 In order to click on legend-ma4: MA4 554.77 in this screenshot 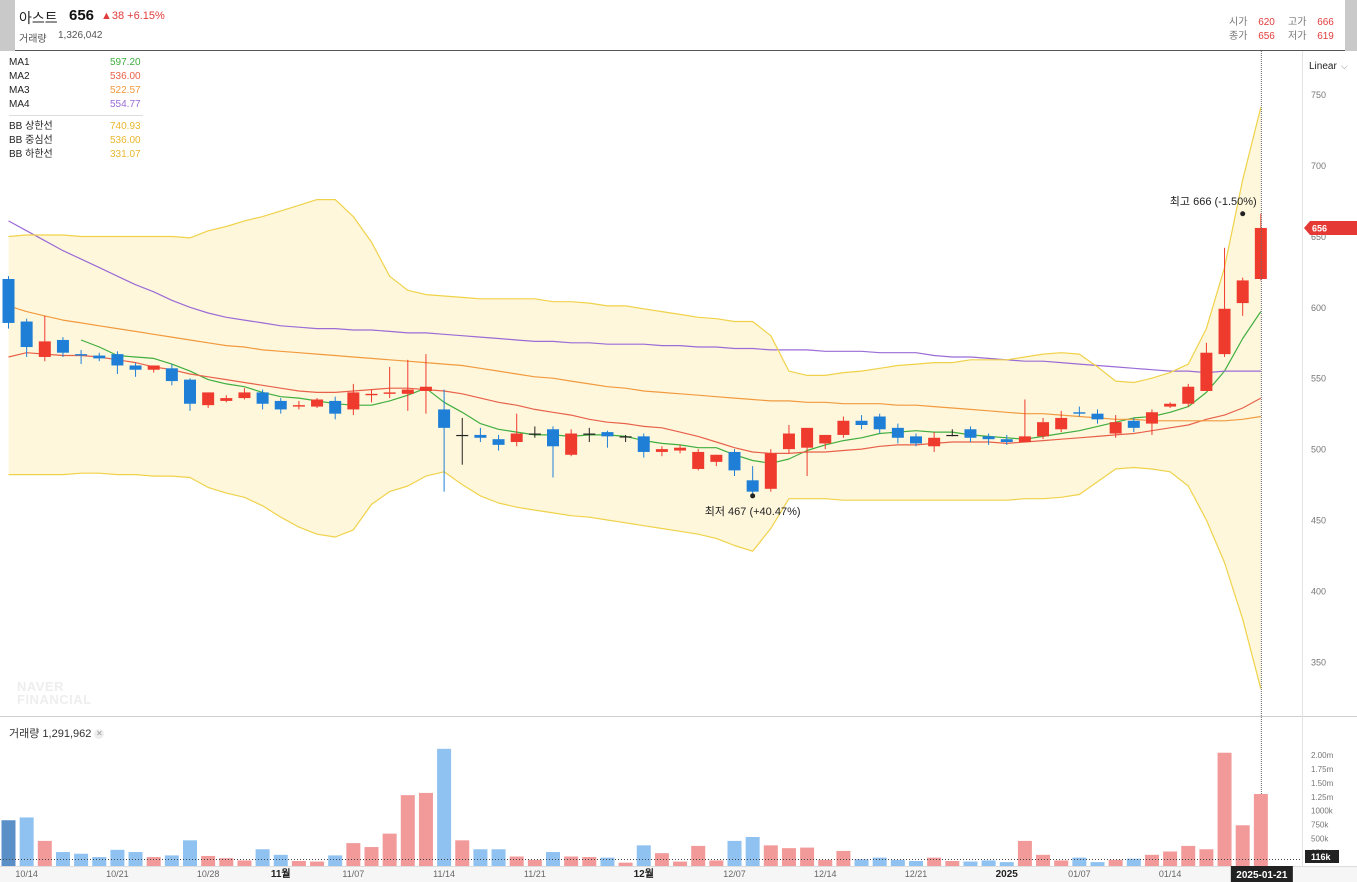, I will do `click(77, 105)`.